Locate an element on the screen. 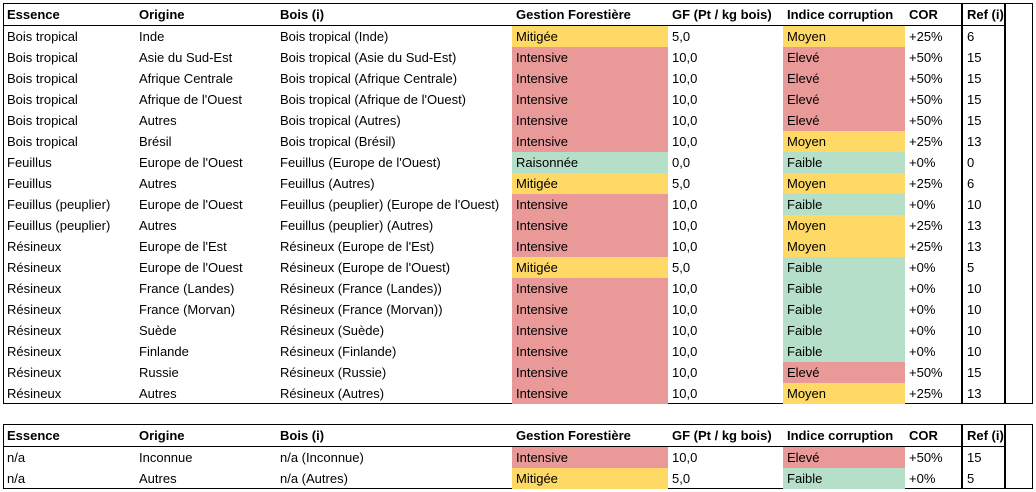 The image size is (1036, 492). cell-origine: Russie is located at coordinates (159, 372).